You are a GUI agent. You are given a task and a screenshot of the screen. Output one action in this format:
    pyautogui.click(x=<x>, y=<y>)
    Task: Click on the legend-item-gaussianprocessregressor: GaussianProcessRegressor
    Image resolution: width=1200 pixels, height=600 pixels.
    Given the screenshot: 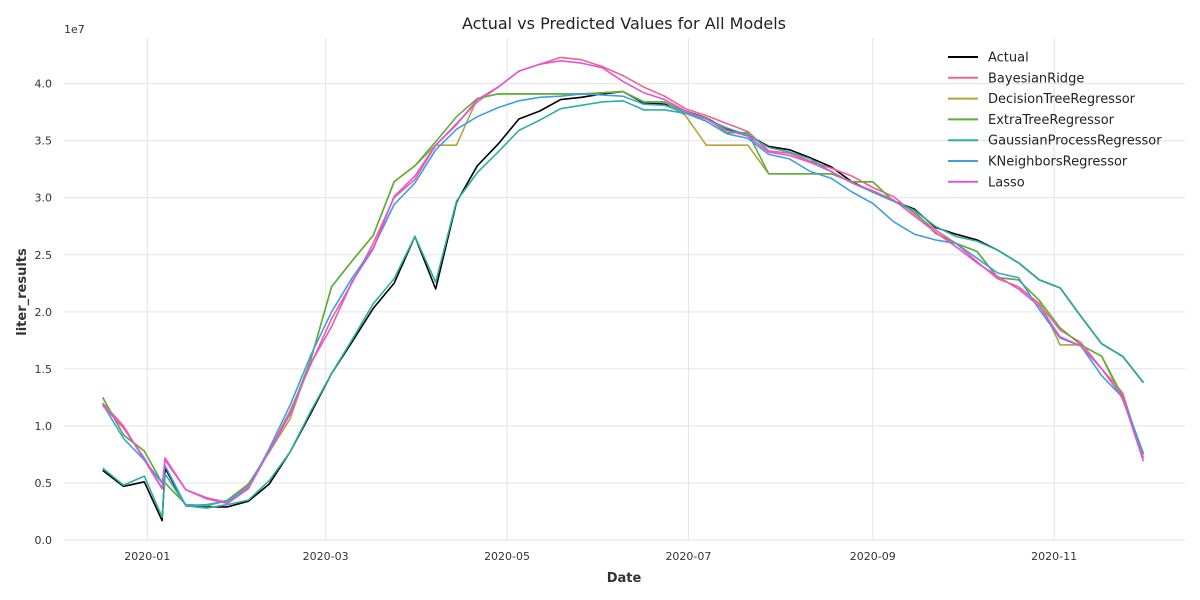 What is the action you would take?
    pyautogui.click(x=1055, y=141)
    